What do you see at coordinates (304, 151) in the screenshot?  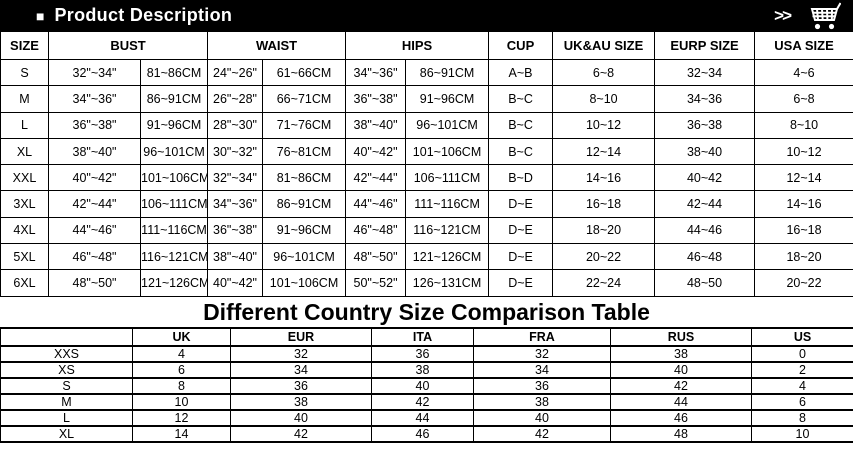 I see `size-chart-cell: 76~81CM` at bounding box center [304, 151].